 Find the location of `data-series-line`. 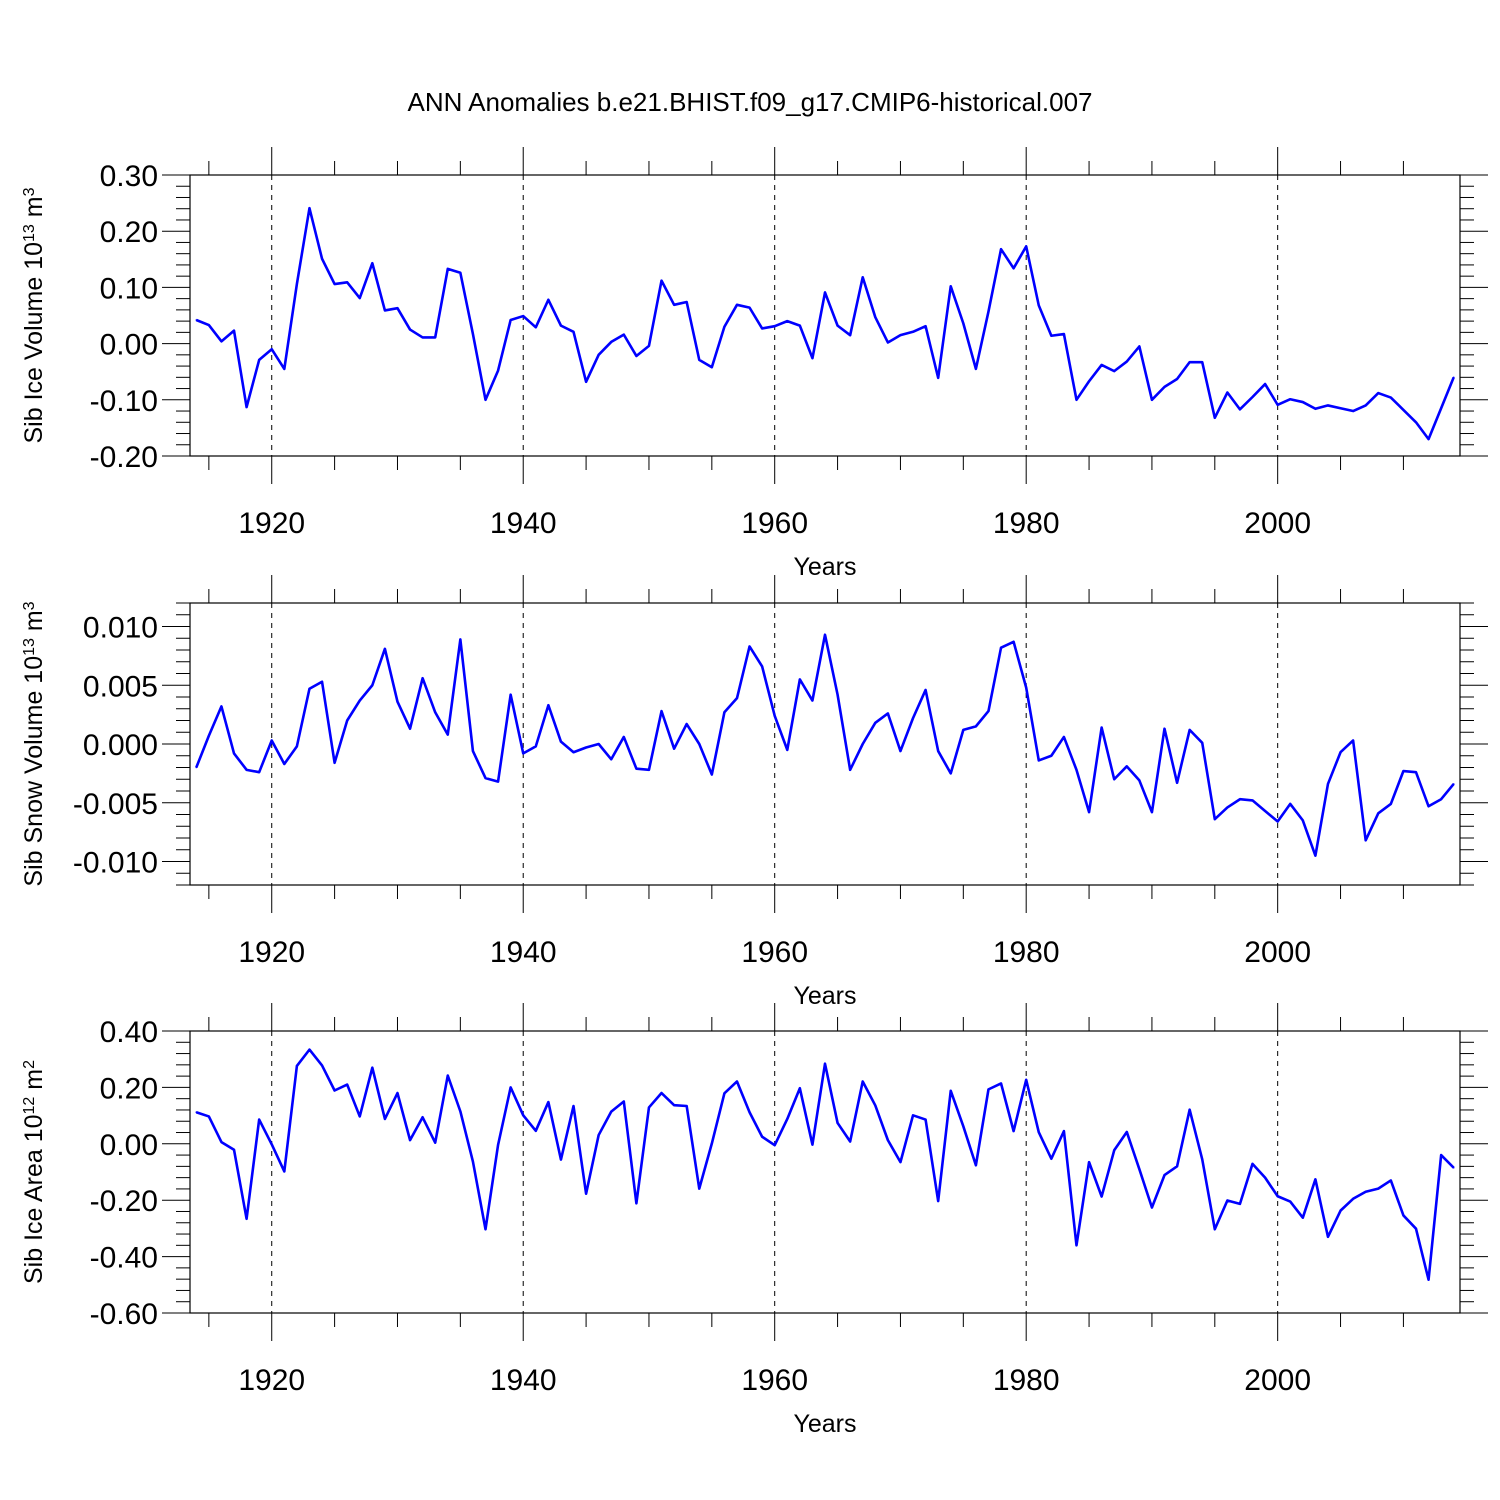

data-series-line is located at coordinates (825, 745).